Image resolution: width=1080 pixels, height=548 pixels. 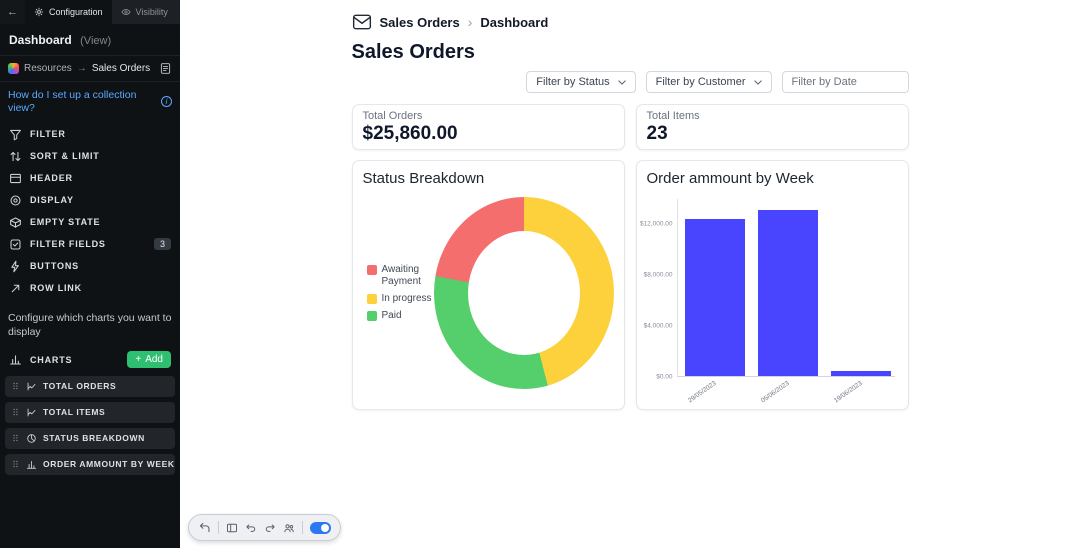 I want to click on filters-row: Filter by Status Filter by Customer, so click(x=630, y=82).